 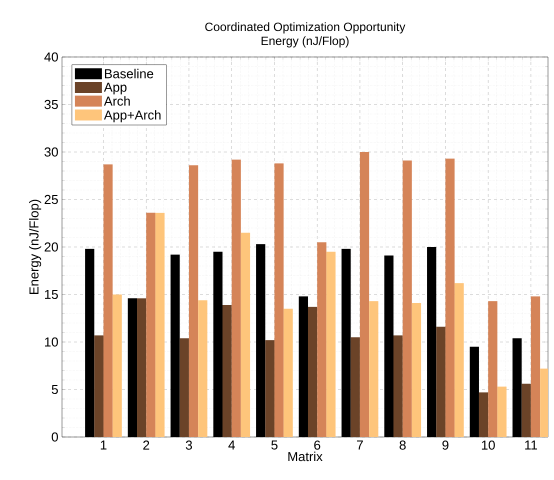 I want to click on x-tick-label: 4, so click(x=231, y=445).